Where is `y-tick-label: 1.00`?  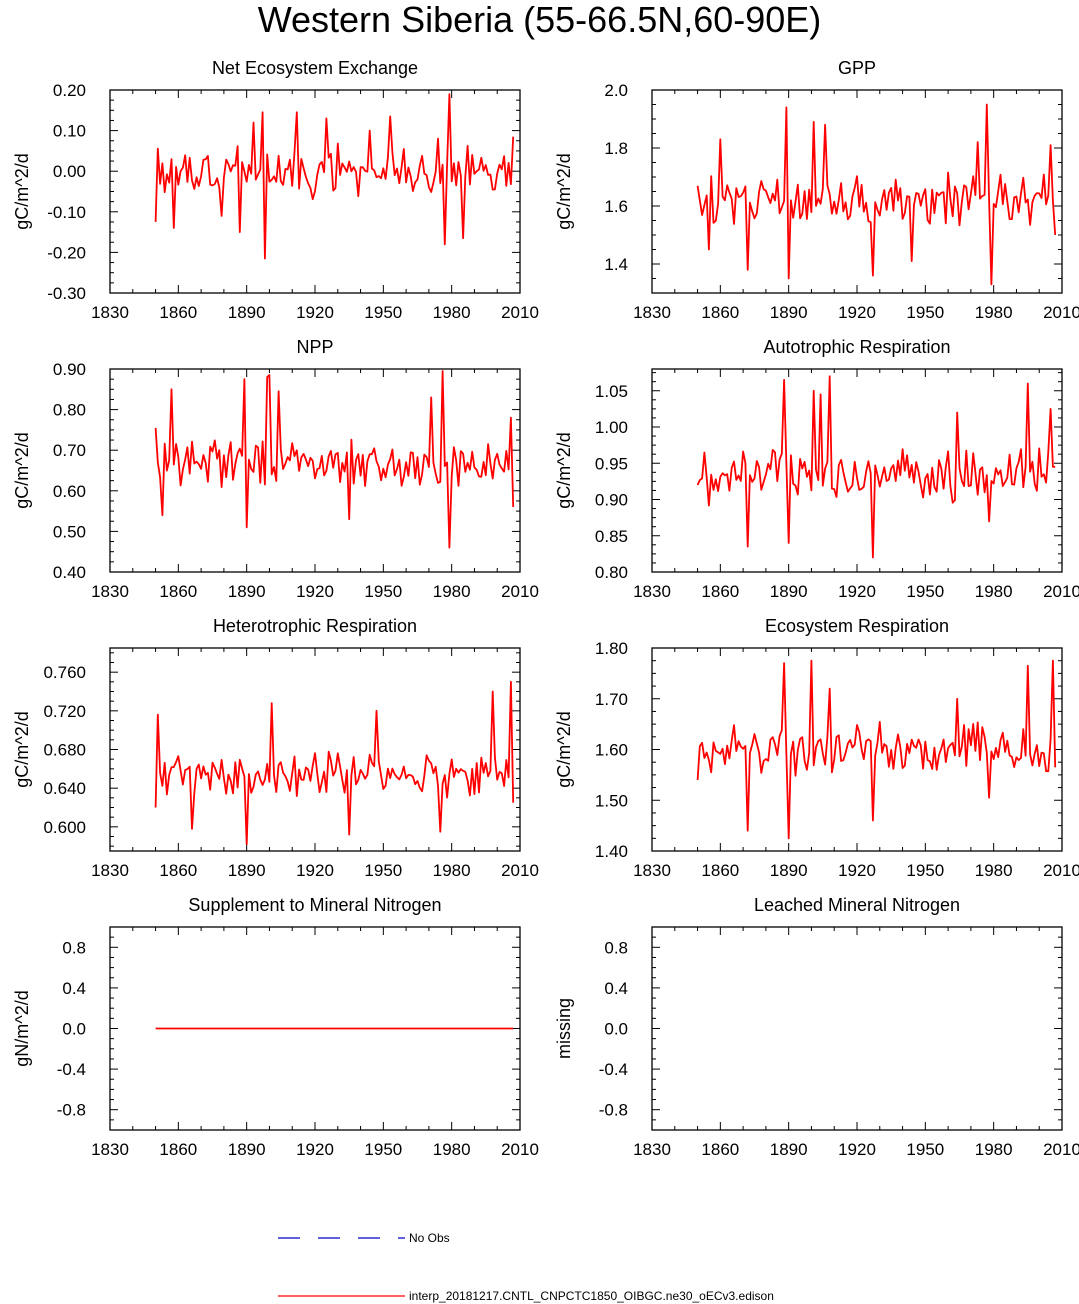
y-tick-label: 1.00 is located at coordinates (611, 427).